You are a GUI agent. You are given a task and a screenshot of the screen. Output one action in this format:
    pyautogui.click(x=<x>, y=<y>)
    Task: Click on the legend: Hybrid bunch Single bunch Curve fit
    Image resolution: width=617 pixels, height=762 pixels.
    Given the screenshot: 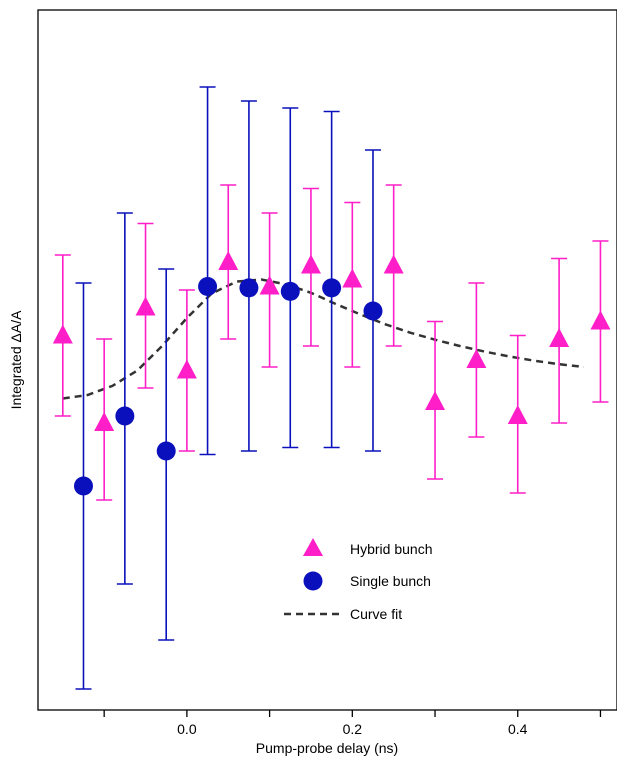 What is the action you would take?
    pyautogui.click(x=358, y=580)
    